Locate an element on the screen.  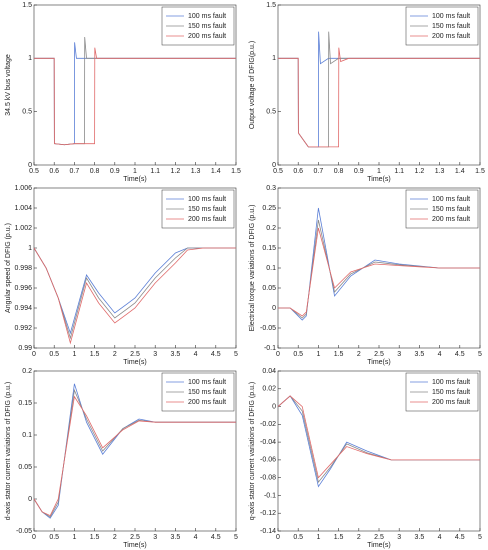
y-tick-label: 1.004 is located at coordinates (23, 208).